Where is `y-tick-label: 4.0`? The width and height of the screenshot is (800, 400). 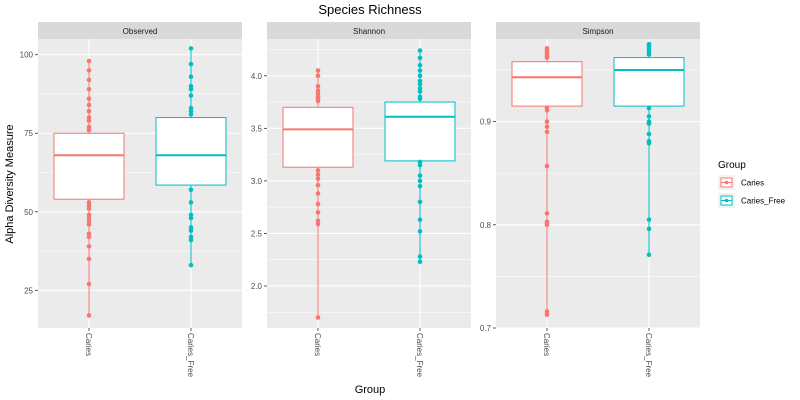 y-tick-label: 4.0 is located at coordinates (257, 76).